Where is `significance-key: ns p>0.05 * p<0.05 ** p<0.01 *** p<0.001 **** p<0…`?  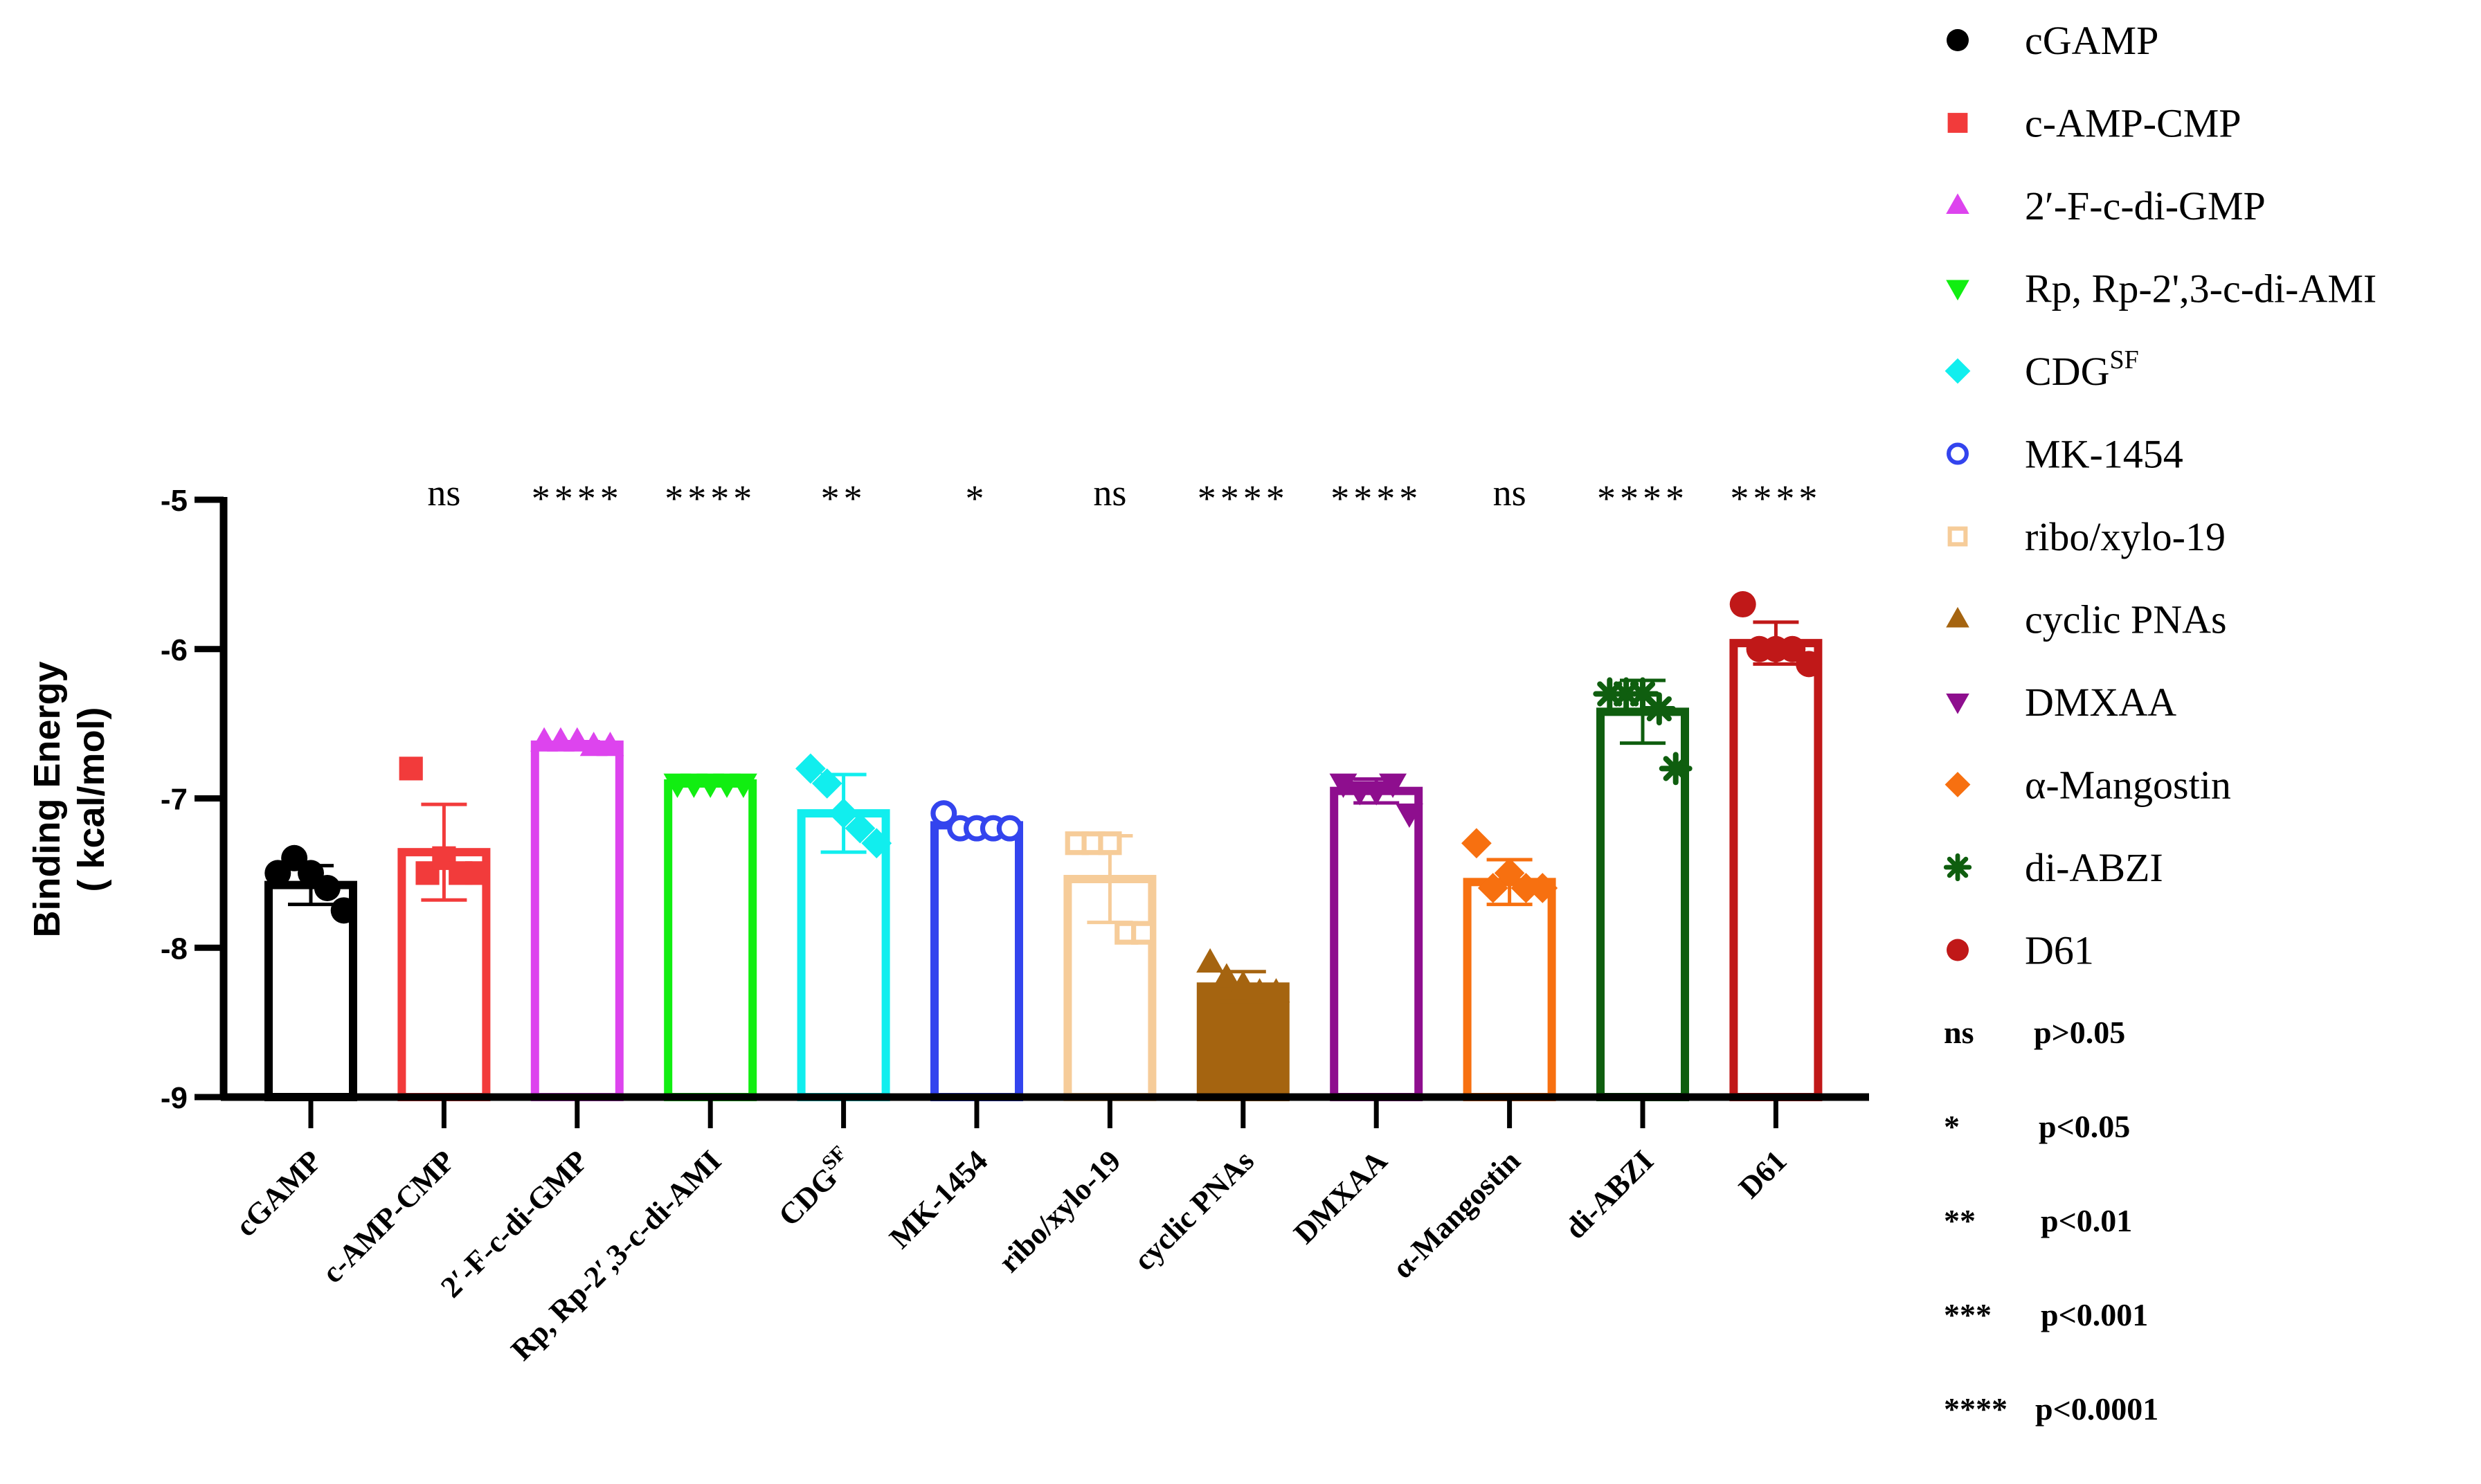 significance-key: ns p>0.05 * p<0.05 ** p<0.01 *** p<0.001 **** p<0… is located at coordinates (2051, 1221).